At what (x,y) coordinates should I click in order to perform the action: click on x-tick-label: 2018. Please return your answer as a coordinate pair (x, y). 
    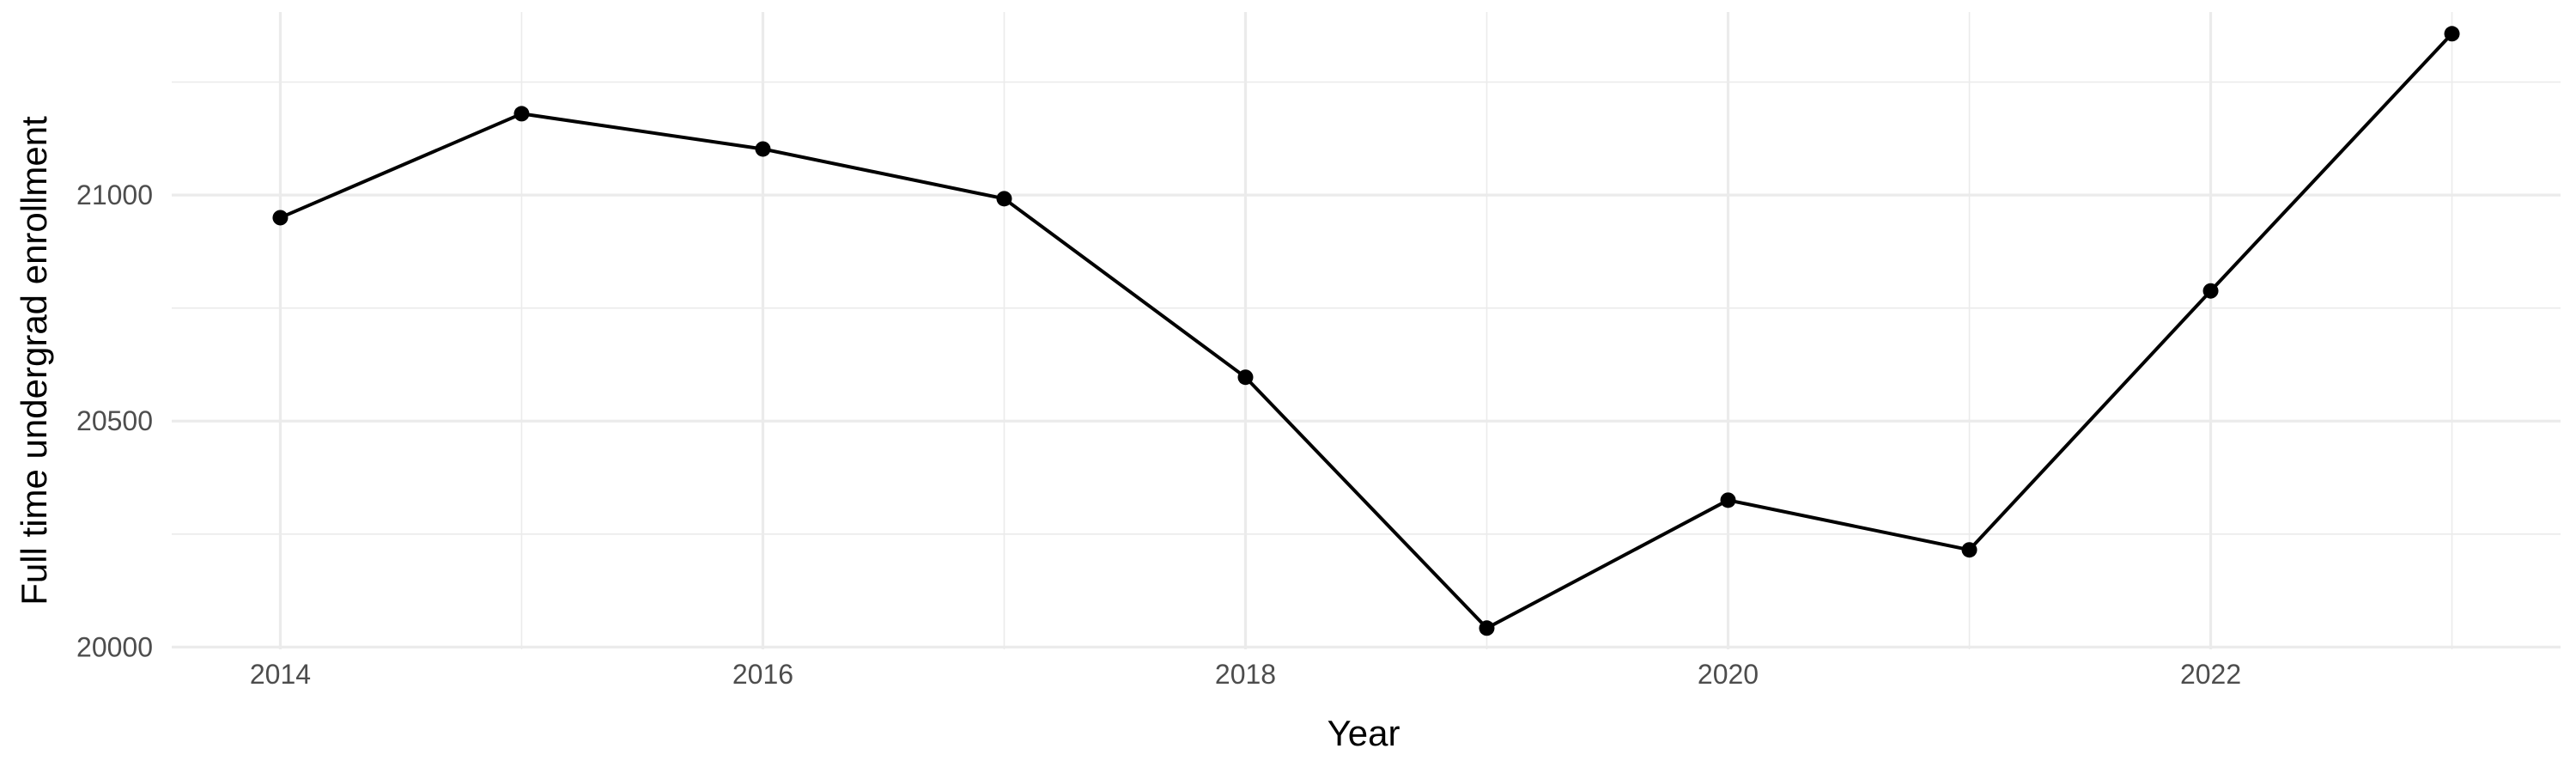
    Looking at the image, I should click on (1246, 674).